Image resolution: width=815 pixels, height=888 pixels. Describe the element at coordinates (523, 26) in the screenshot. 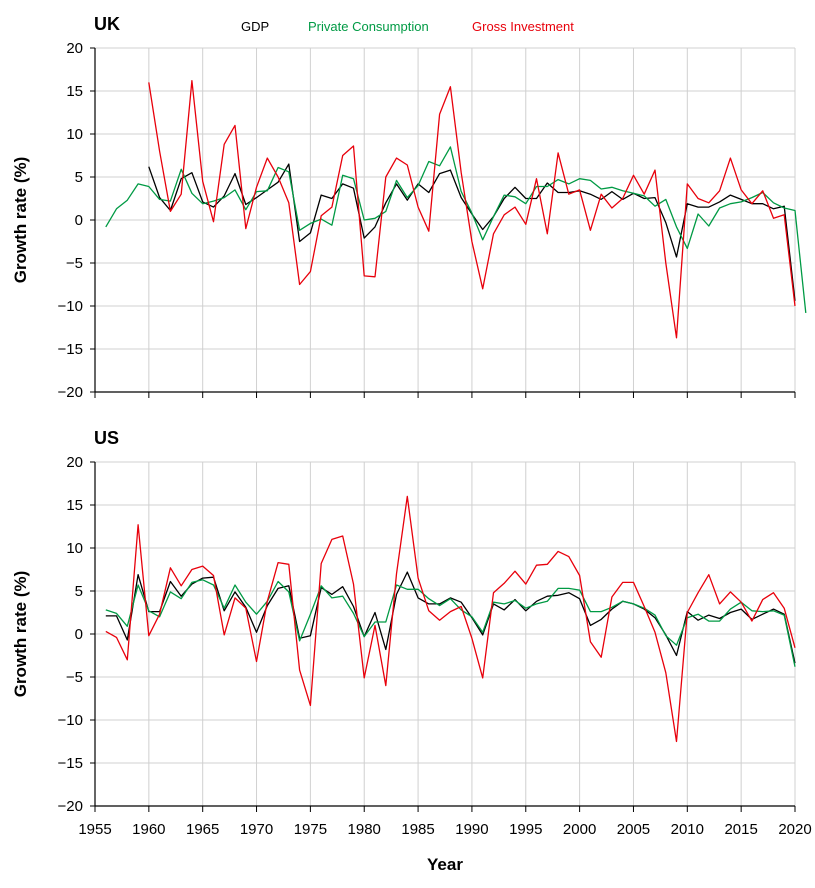

I see `legend-gross-investment: Gross Investment` at that location.